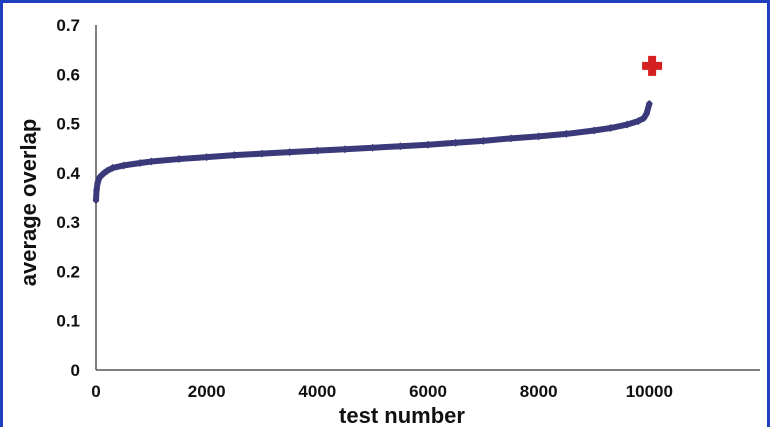 Image resolution: width=770 pixels, height=427 pixels. I want to click on y-tick-label: 0.4, so click(68, 173).